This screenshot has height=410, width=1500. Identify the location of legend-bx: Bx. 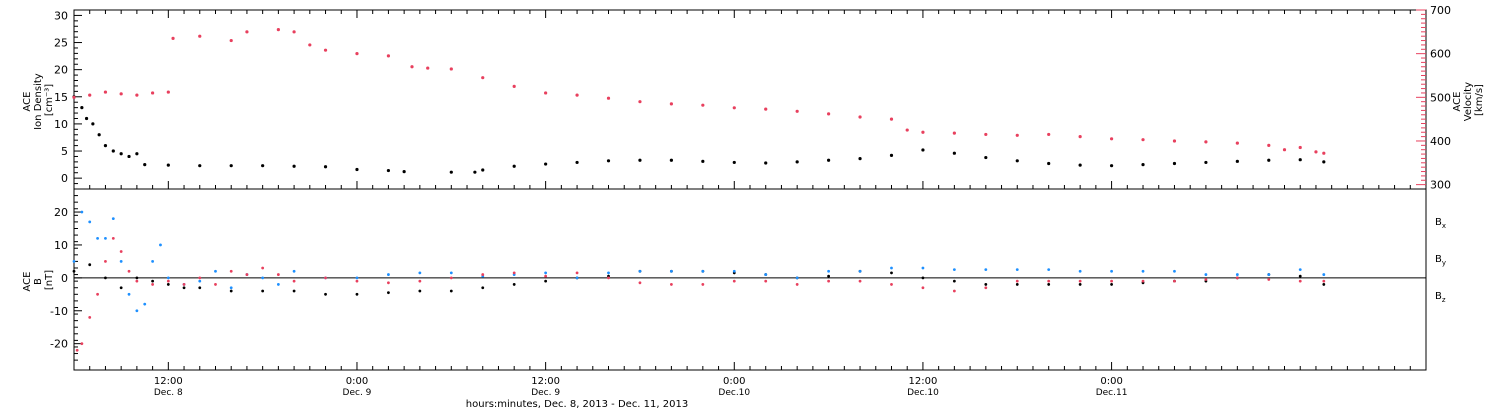
(1440, 223).